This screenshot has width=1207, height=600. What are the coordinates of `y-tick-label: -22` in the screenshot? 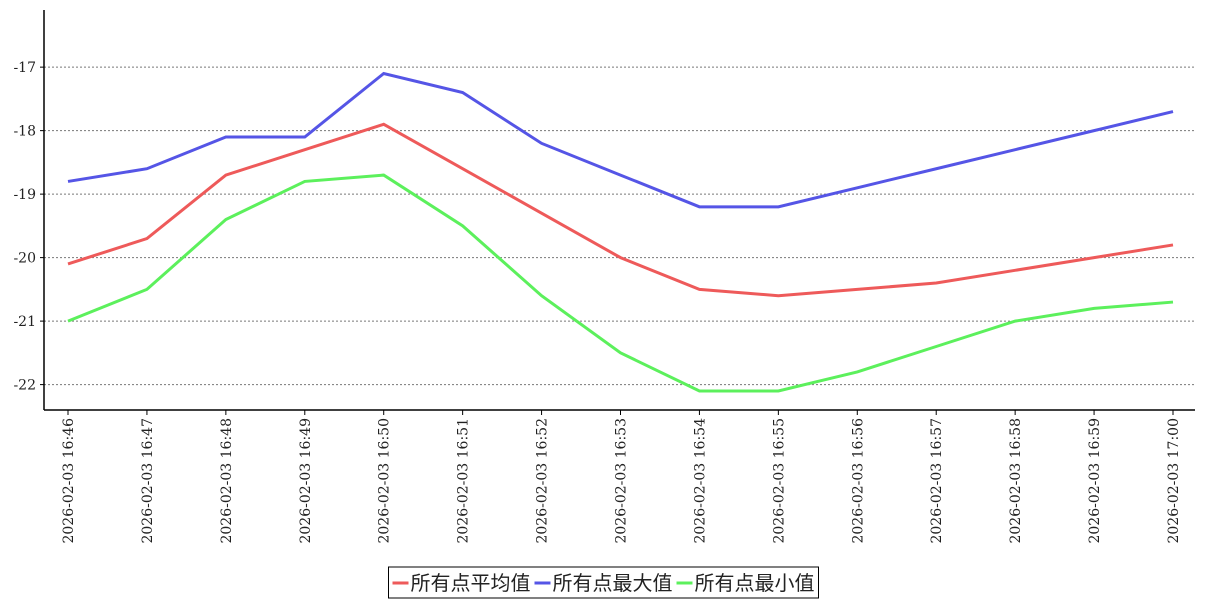 It's located at (24, 386).